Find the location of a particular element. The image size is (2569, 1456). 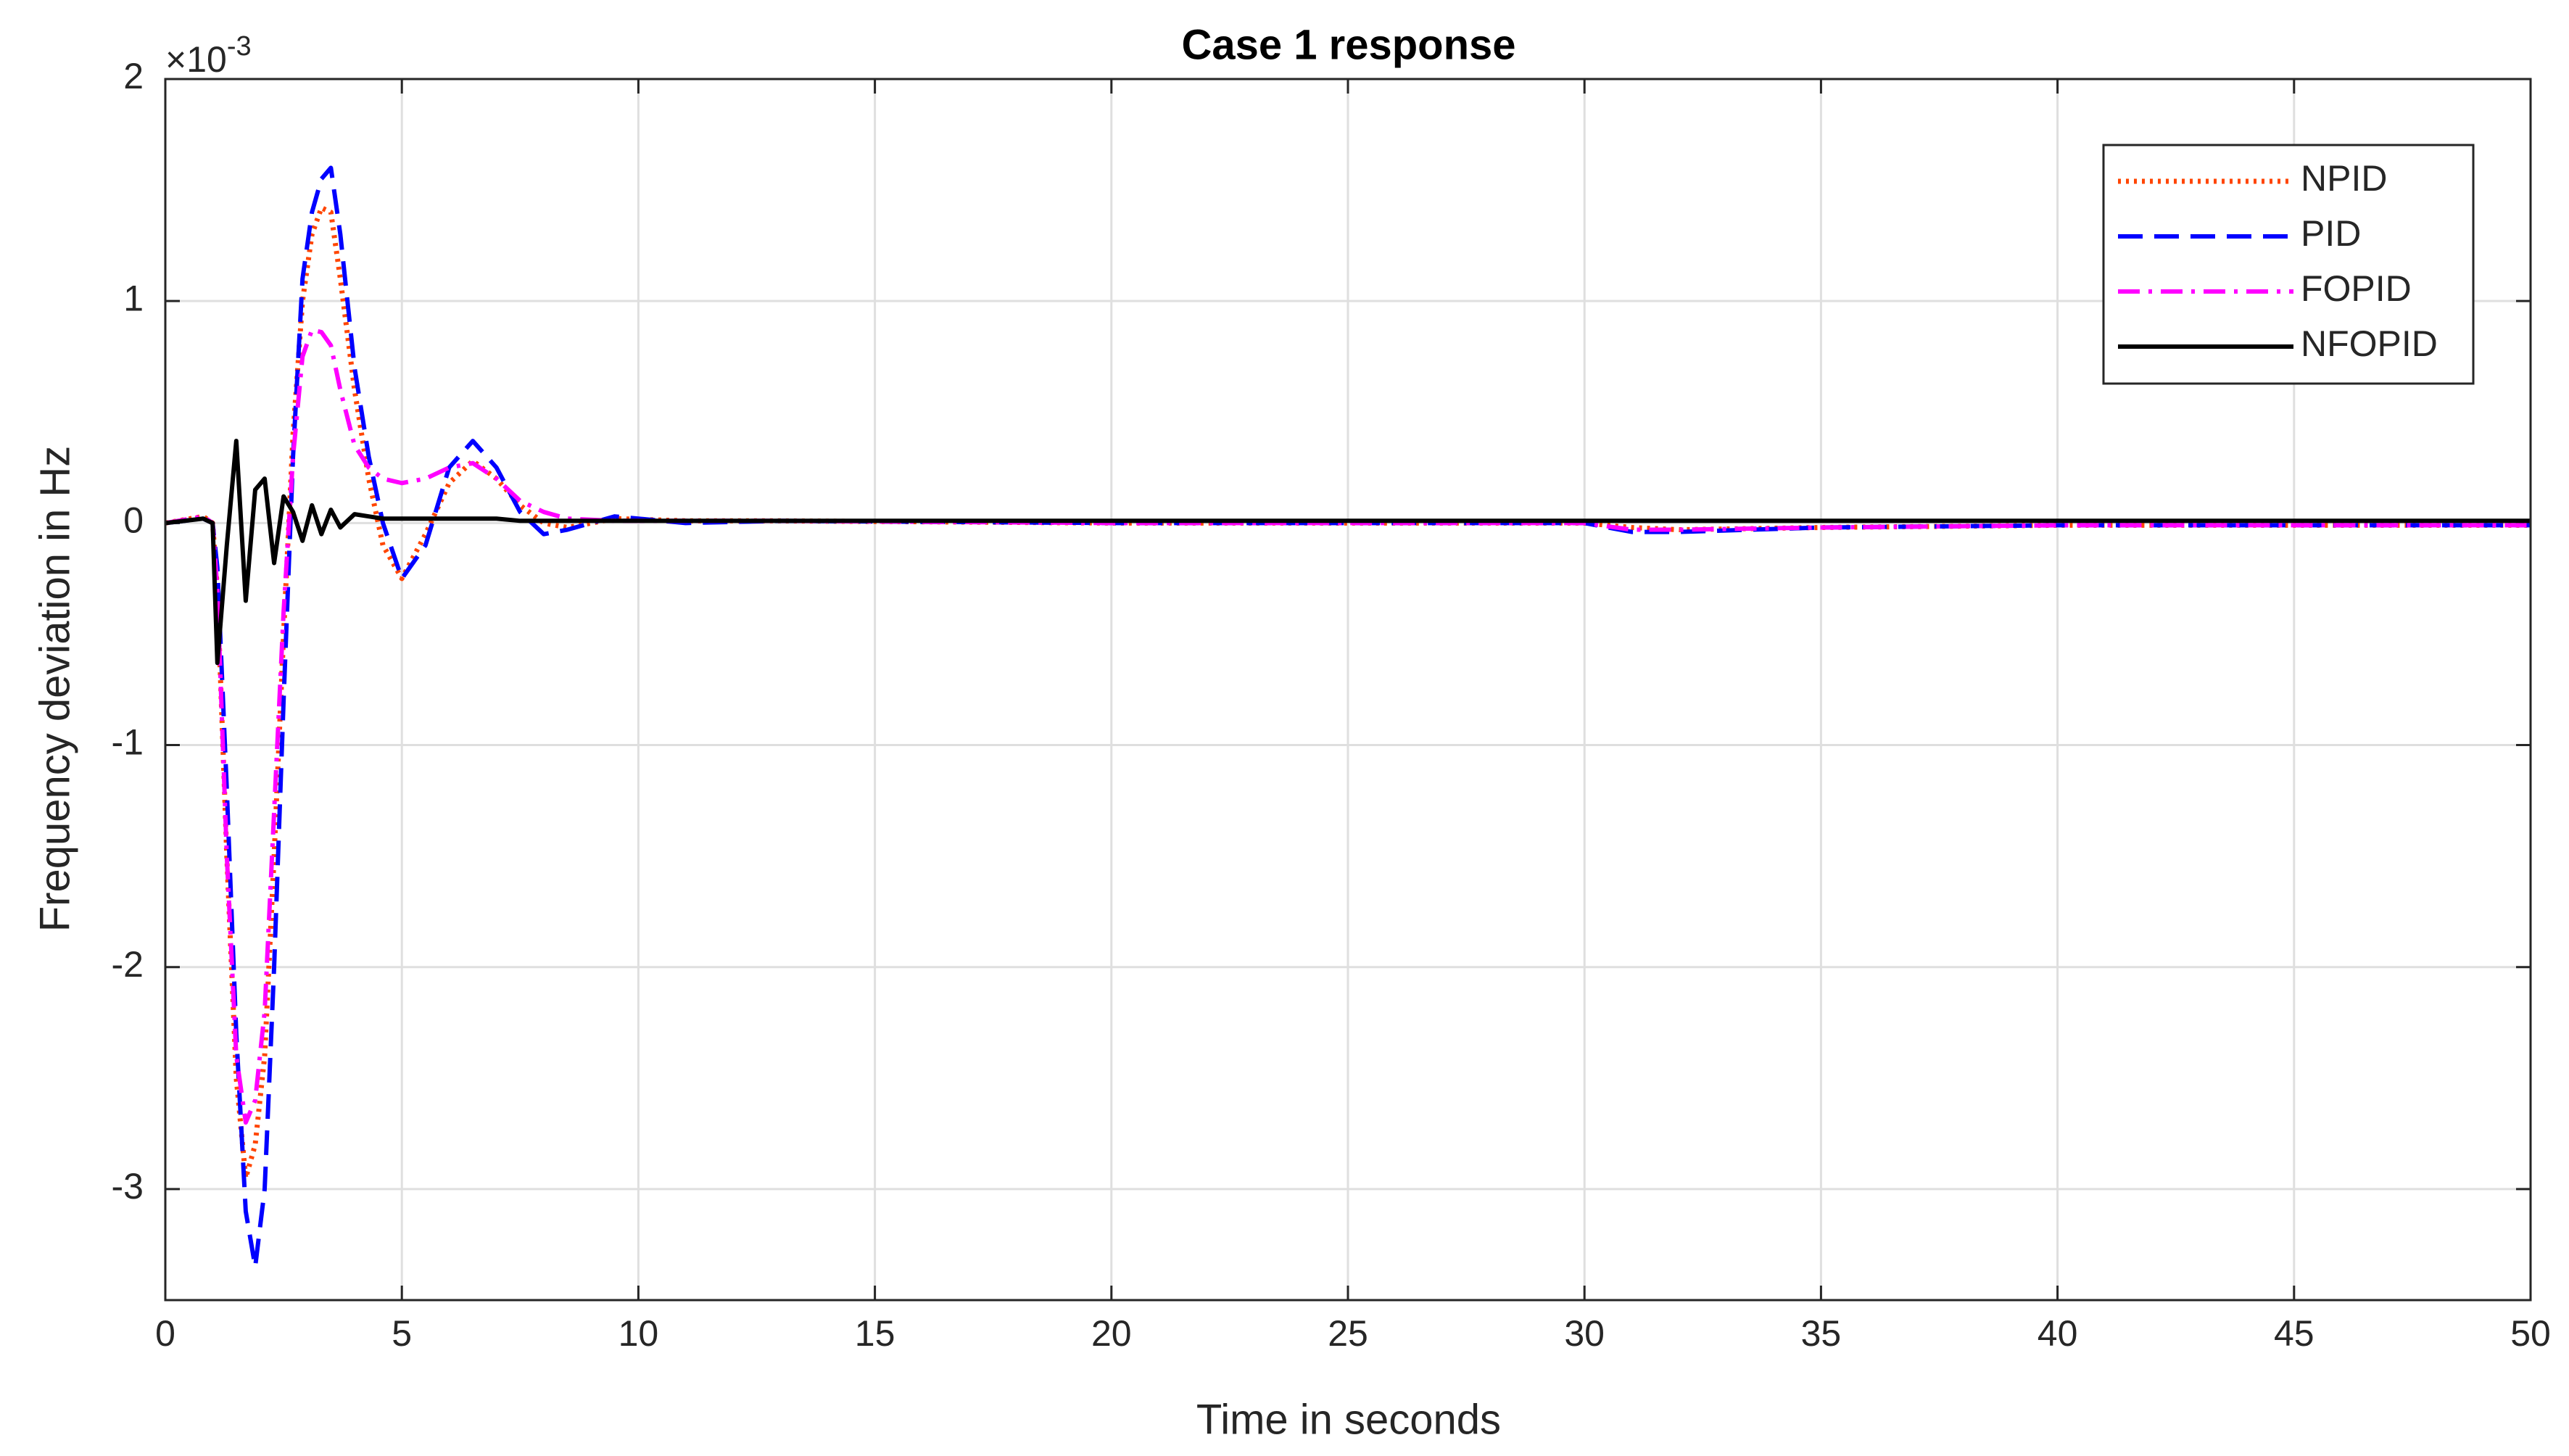

x-tick-label: 50 is located at coordinates (2530, 1333).